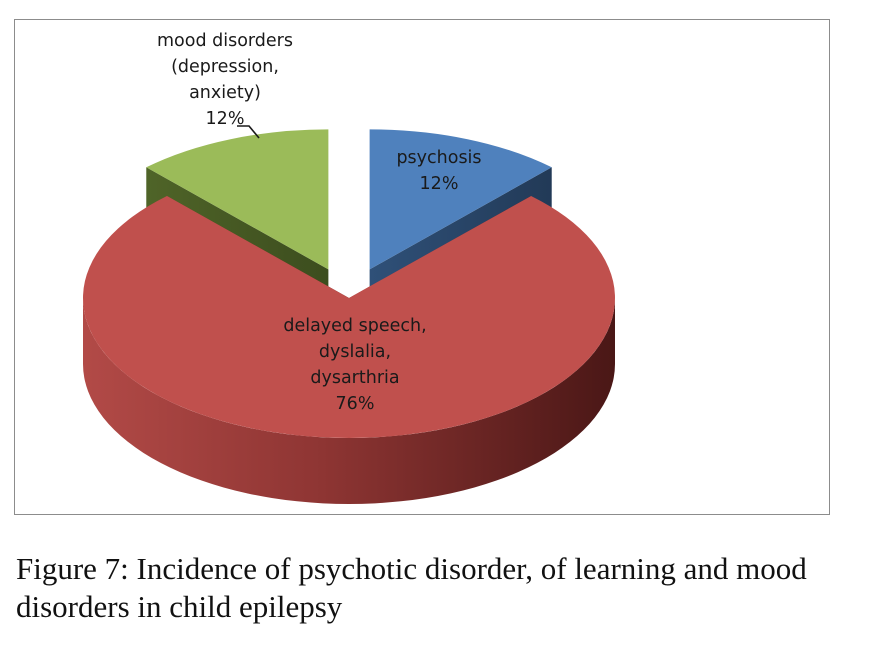  What do you see at coordinates (438, 171) in the screenshot?
I see `slice-label-psychosis: psychosis 12%` at bounding box center [438, 171].